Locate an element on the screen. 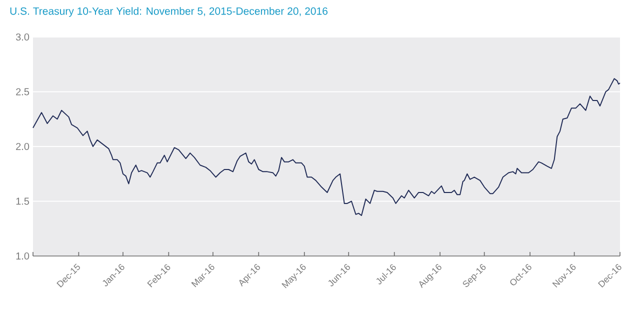  y-tick-label: 3.0 is located at coordinates (23, 37).